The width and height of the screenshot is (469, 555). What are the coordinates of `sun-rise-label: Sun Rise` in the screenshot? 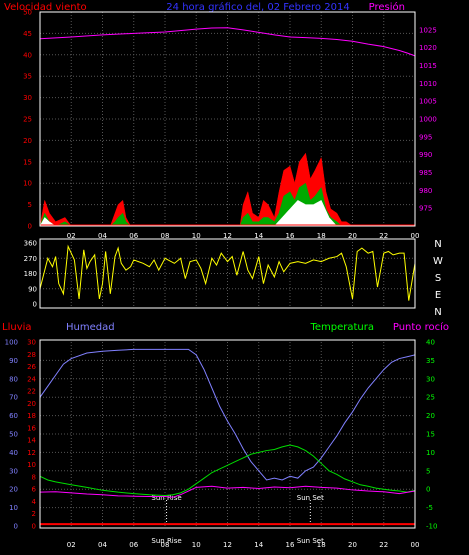 It's located at (166, 498).